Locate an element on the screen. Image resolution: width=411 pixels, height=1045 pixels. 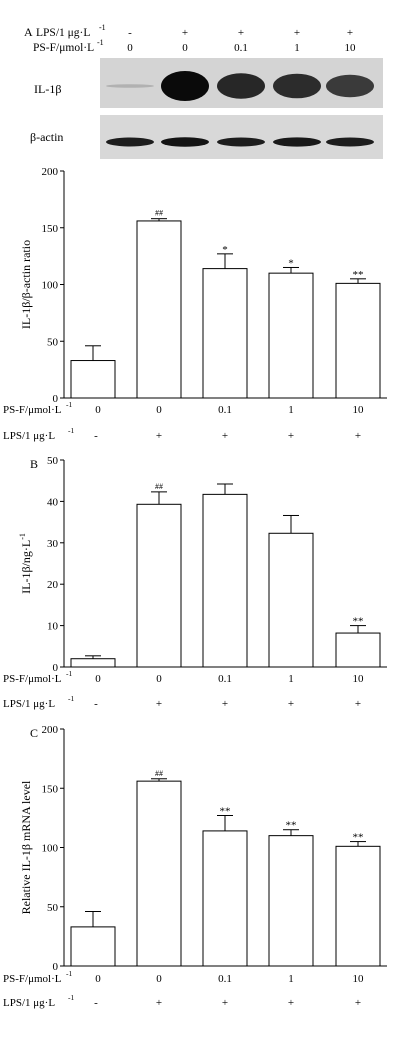
blot-header: A LPS/1 μg·L -1 PS-F/μmol·L -1 is located at coordinates (65, 38).